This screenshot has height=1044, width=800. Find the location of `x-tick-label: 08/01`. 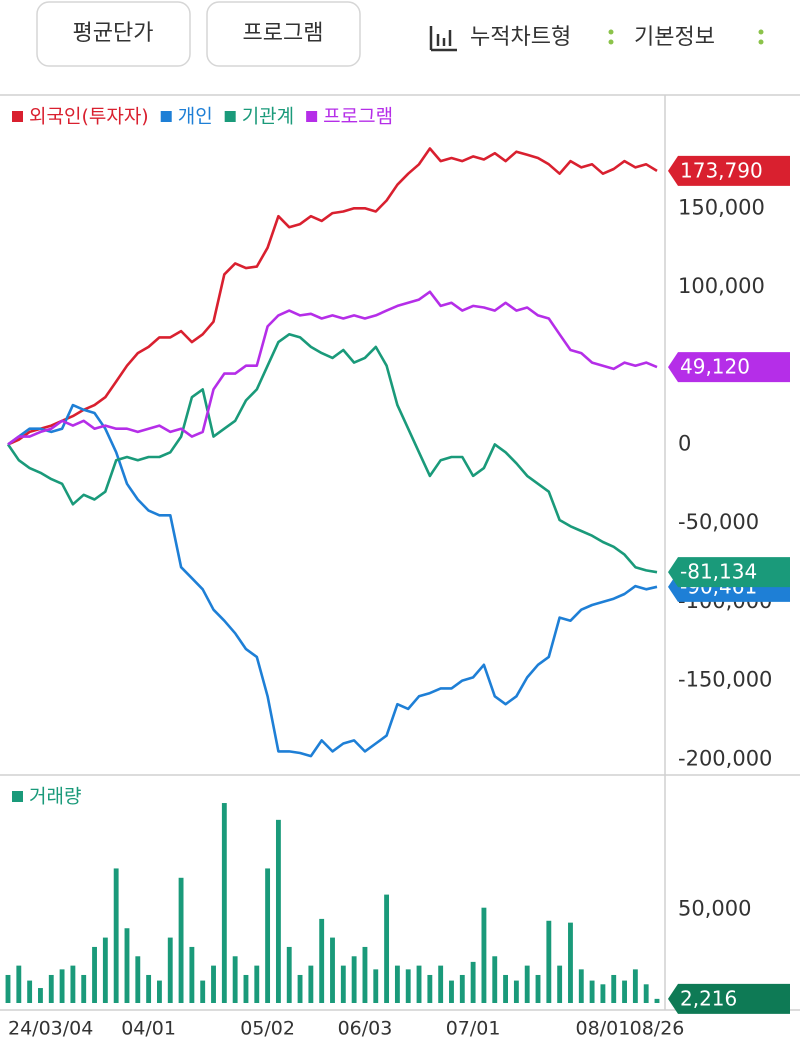

x-tick-label: 08/01 is located at coordinates (603, 1029).